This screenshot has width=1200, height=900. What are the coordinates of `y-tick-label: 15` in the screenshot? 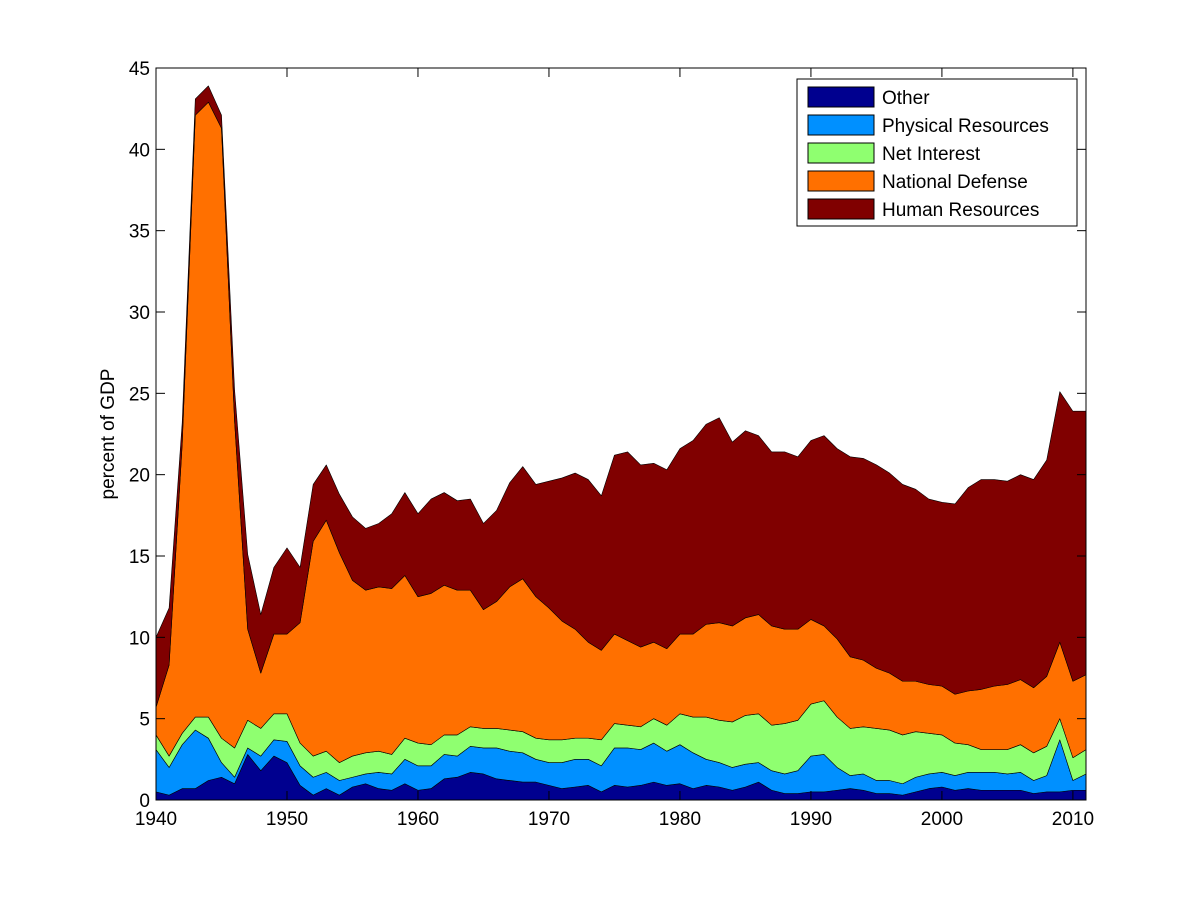 It's located at (139, 557).